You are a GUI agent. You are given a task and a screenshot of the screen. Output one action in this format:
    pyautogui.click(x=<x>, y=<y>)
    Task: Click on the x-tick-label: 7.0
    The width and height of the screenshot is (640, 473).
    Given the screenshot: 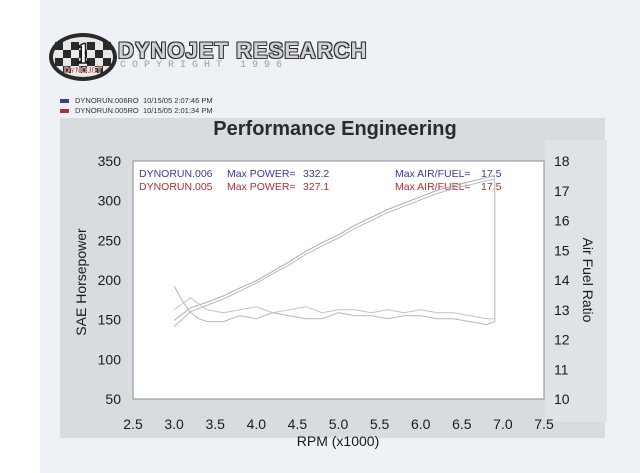 What is the action you would take?
    pyautogui.click(x=503, y=424)
    